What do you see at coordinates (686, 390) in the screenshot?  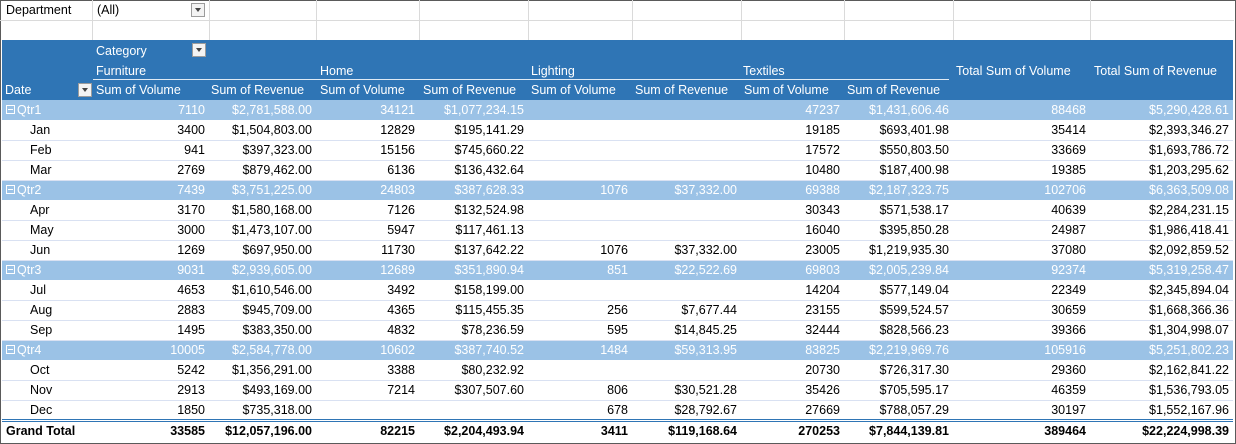 I see `value-cell: $30,521.28` at bounding box center [686, 390].